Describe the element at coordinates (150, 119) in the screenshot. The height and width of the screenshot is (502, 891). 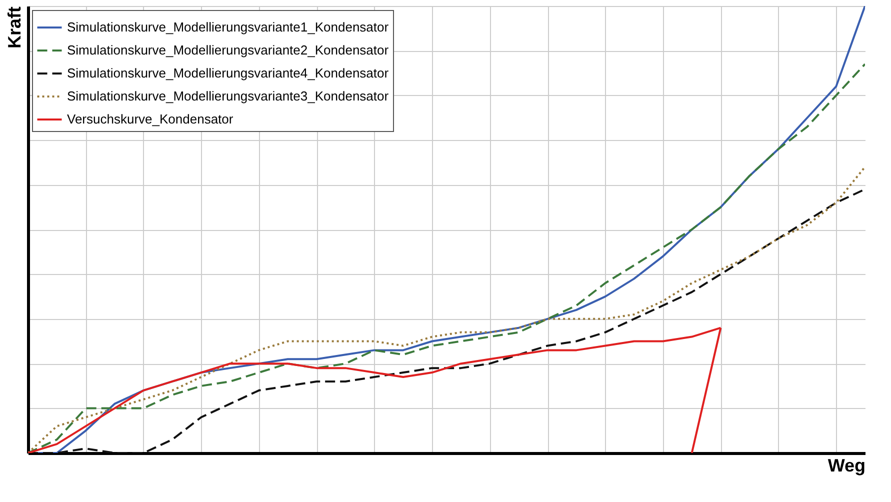
I see `legend-label: Versuchskurve_Kondensator` at that location.